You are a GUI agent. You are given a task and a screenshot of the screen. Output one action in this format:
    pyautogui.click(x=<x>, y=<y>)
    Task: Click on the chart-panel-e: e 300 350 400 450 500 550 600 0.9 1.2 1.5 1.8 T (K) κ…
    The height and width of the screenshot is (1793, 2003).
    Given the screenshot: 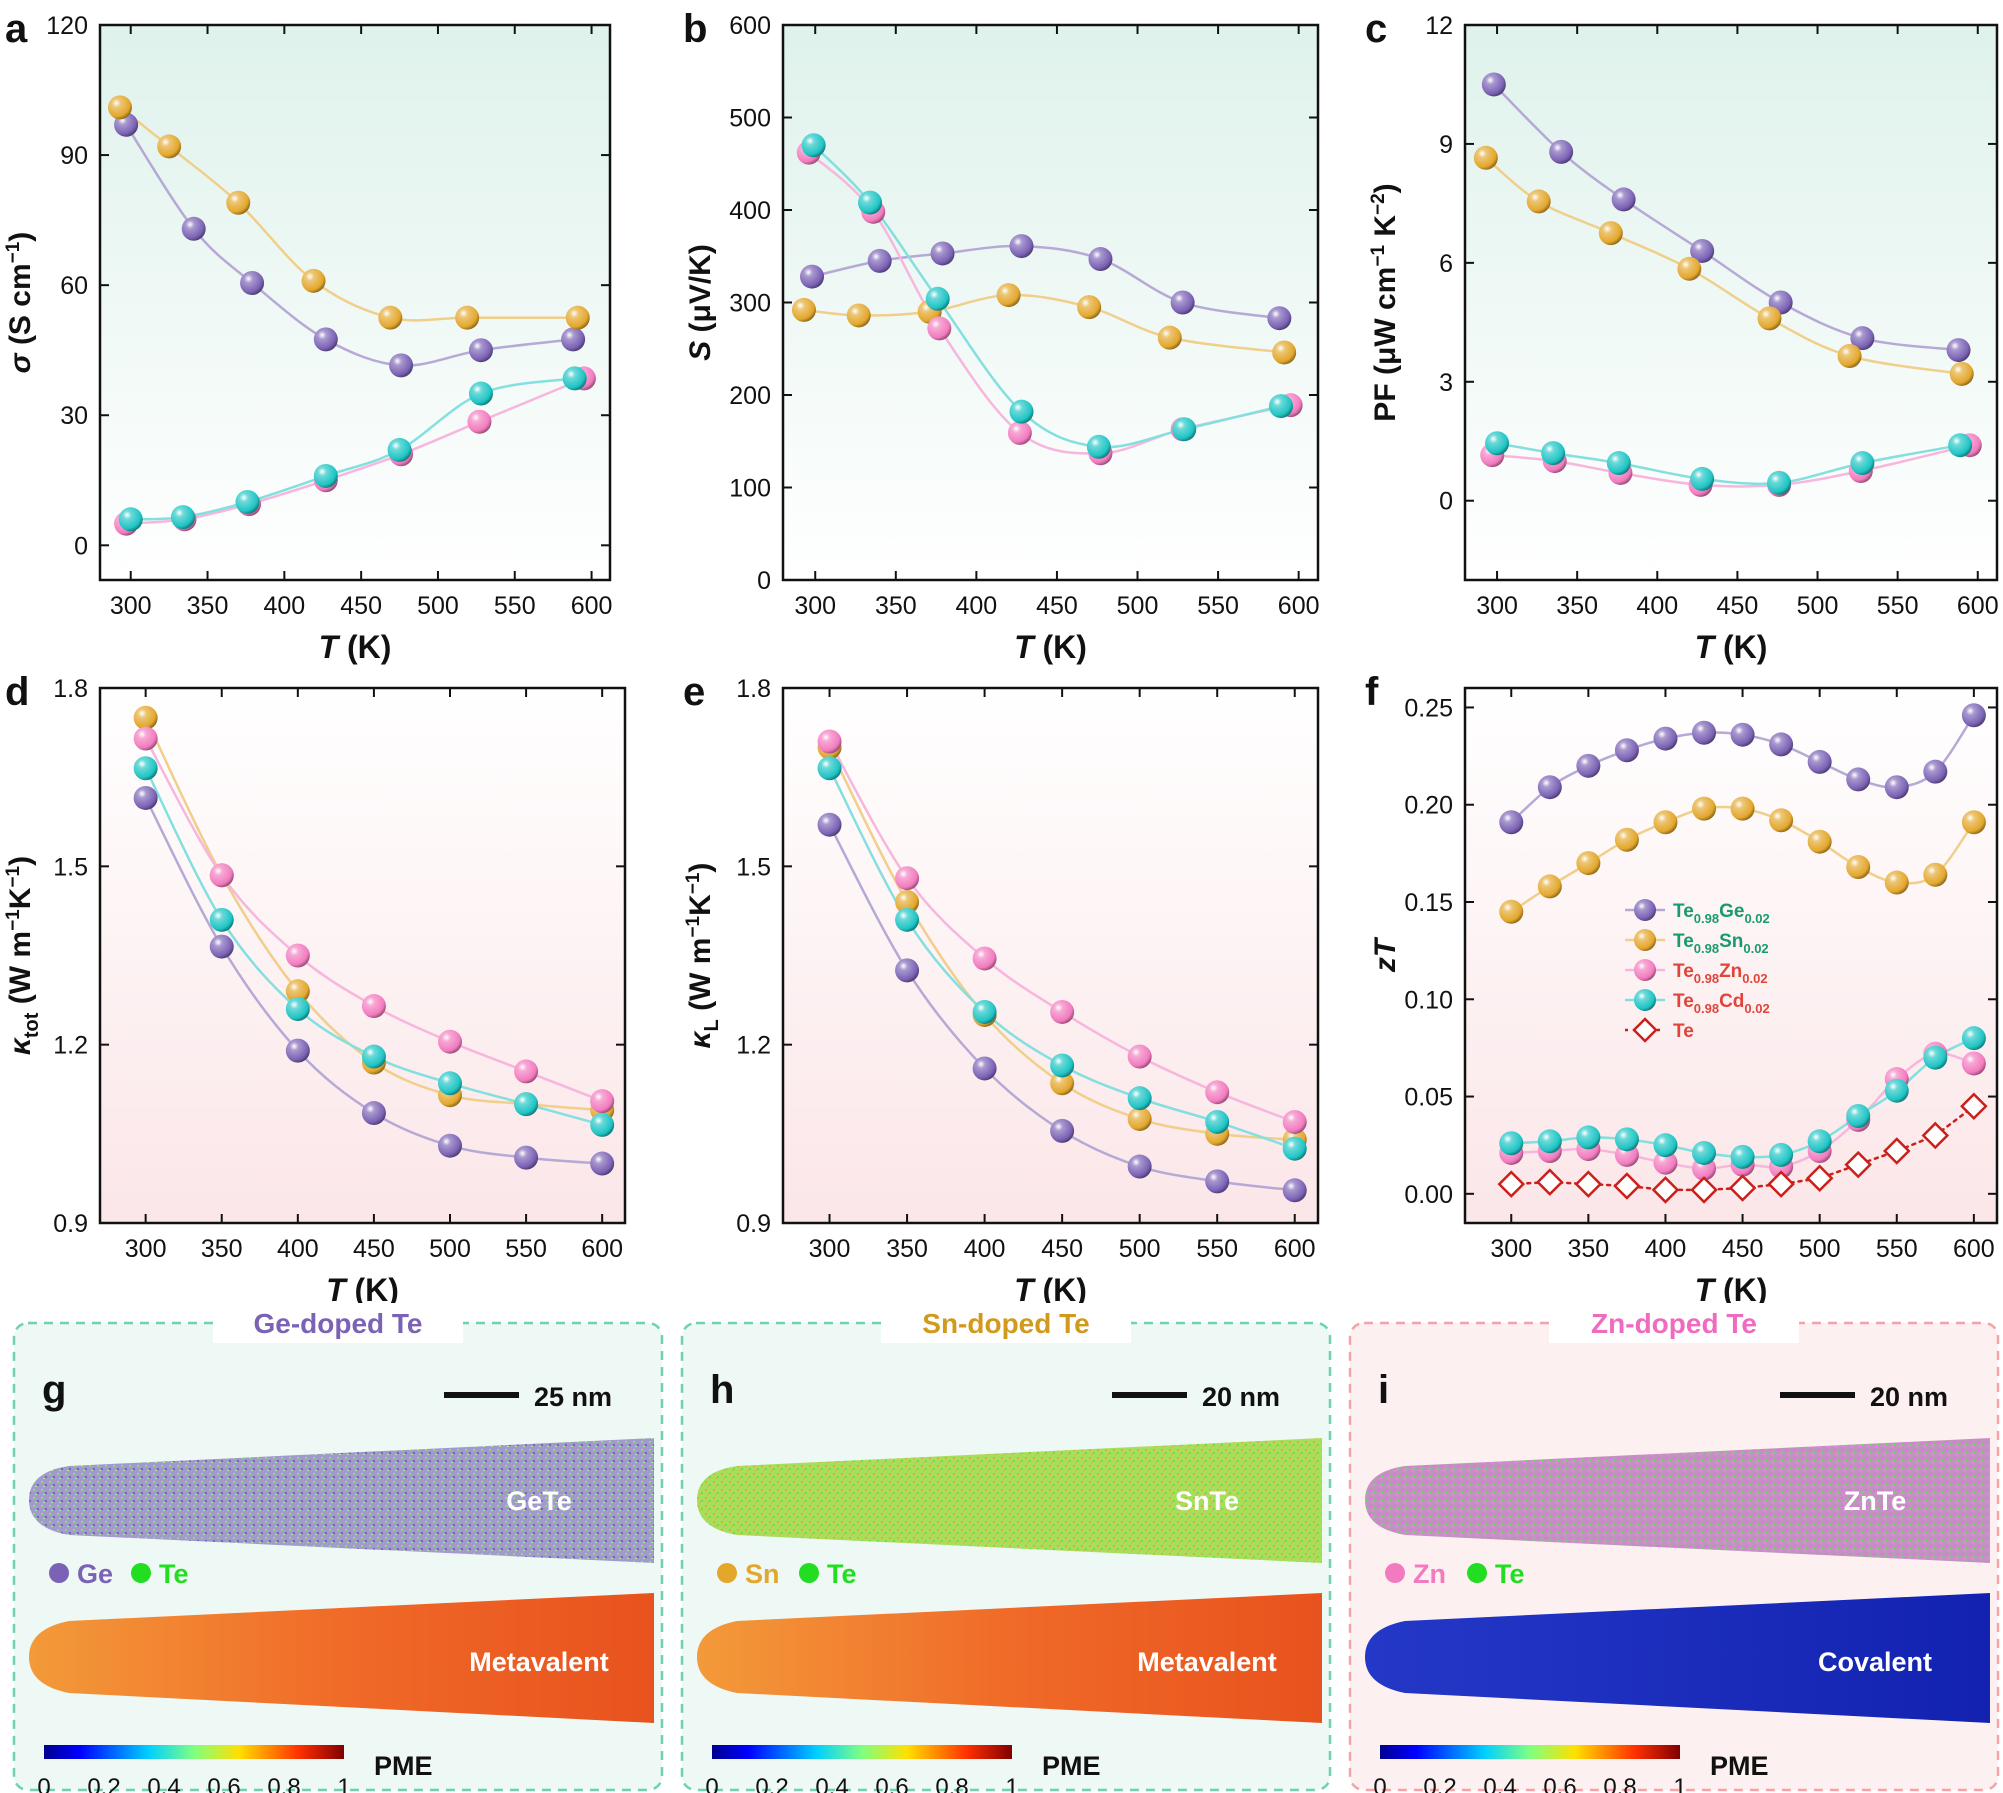 What is the action you would take?
    pyautogui.click(x=1001, y=989)
    